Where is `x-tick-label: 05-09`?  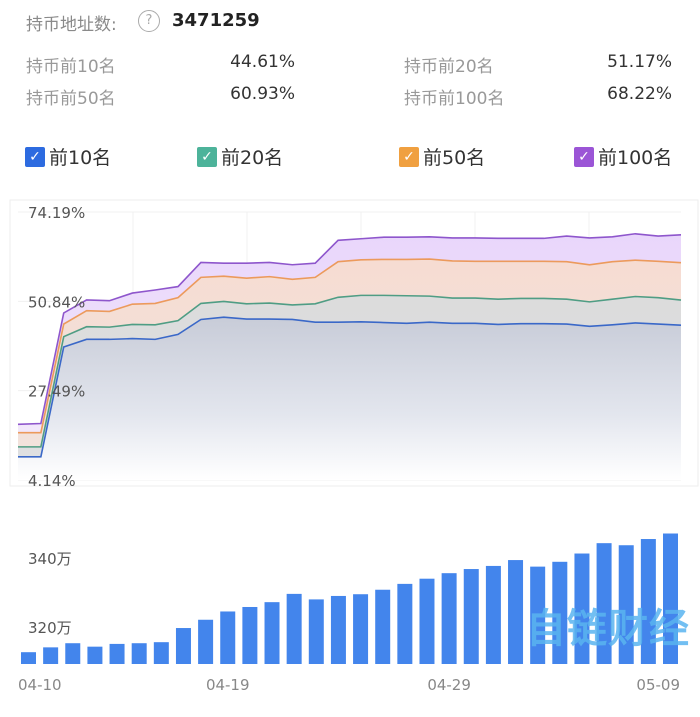
x-tick-label: 05-09 is located at coordinates (658, 685).